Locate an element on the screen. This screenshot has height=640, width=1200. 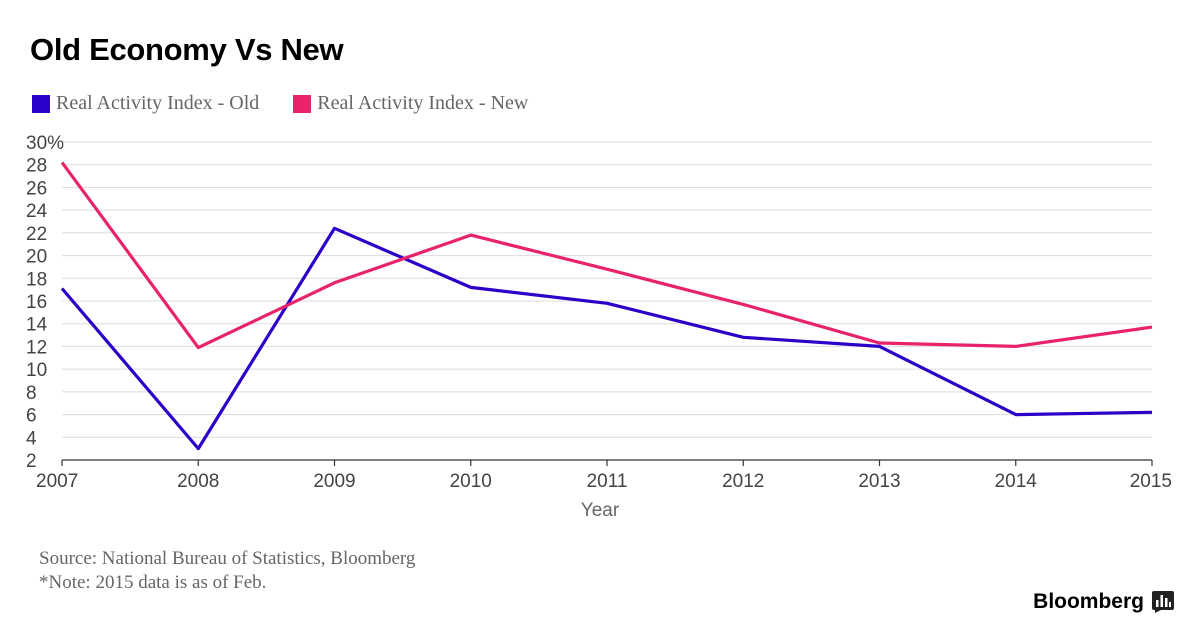
x-axis-title: Year is located at coordinates (600, 510).